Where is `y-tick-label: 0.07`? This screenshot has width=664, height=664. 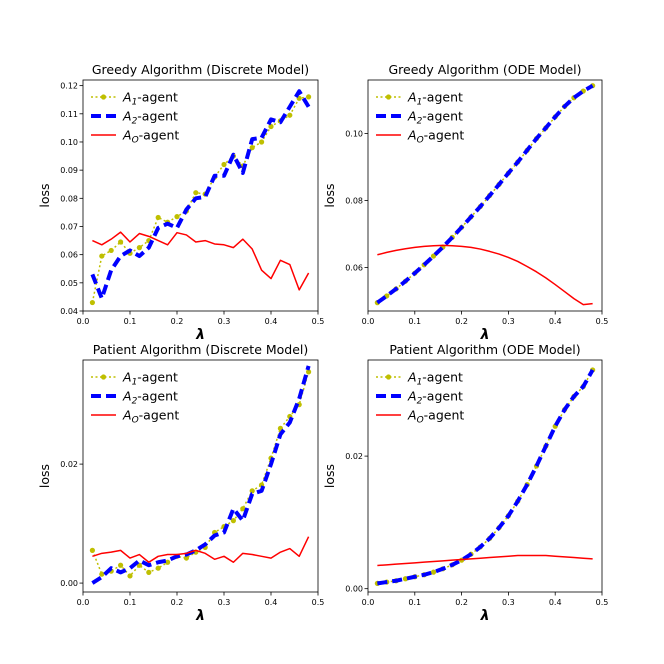 y-tick-label: 0.07 is located at coordinates (69, 226).